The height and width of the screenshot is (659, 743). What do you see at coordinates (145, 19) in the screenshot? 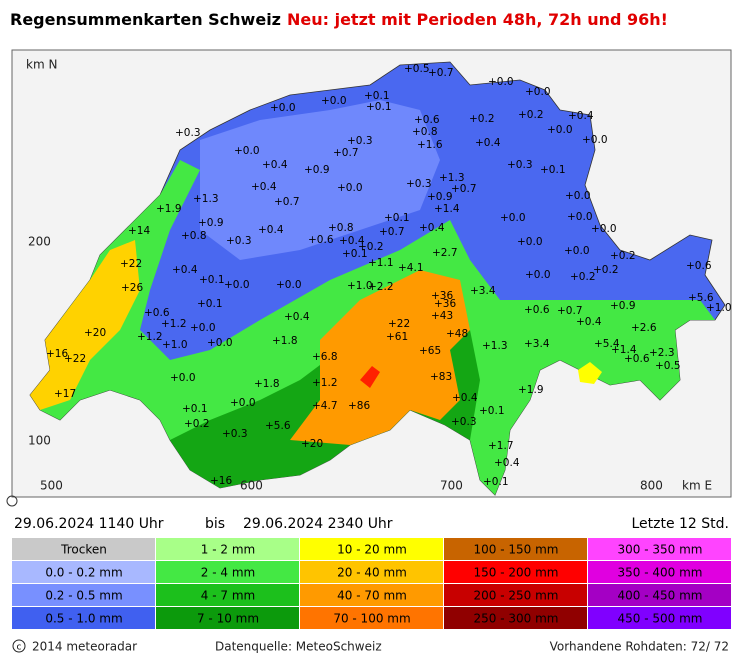
I see `title-text: Regensummenkarten Schweiz` at bounding box center [145, 19].